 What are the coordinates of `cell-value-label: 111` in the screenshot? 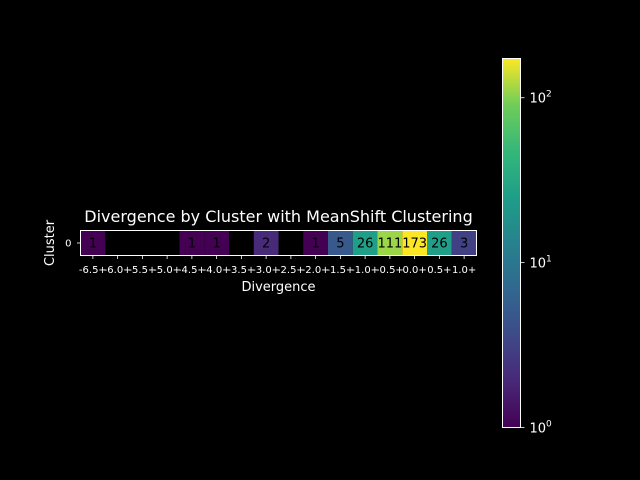 It's located at (389, 244).